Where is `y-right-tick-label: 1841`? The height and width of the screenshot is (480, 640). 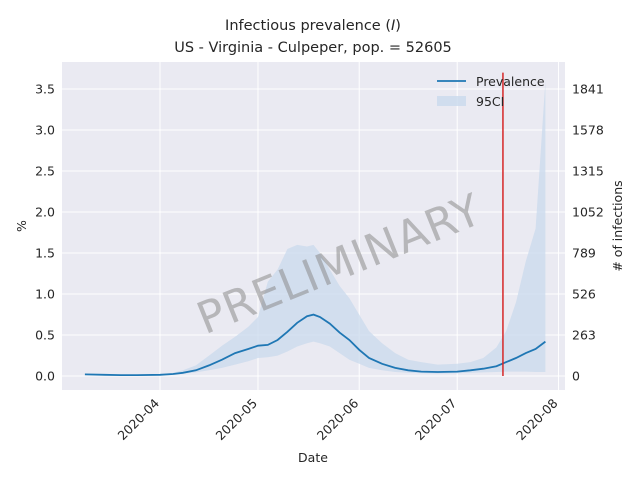
y-right-tick-label: 1841 is located at coordinates (588, 89).